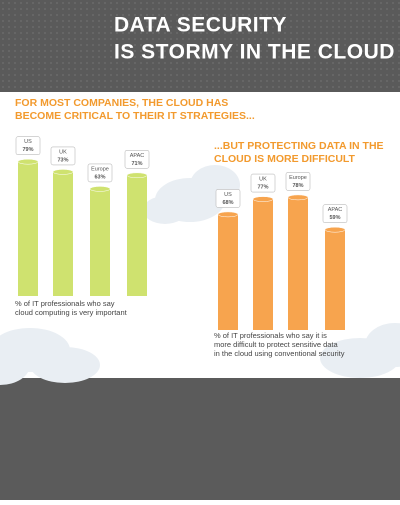 The width and height of the screenshot is (400, 505). Describe the element at coordinates (334, 218) in the screenshot. I see `value-label: 59%` at that location.